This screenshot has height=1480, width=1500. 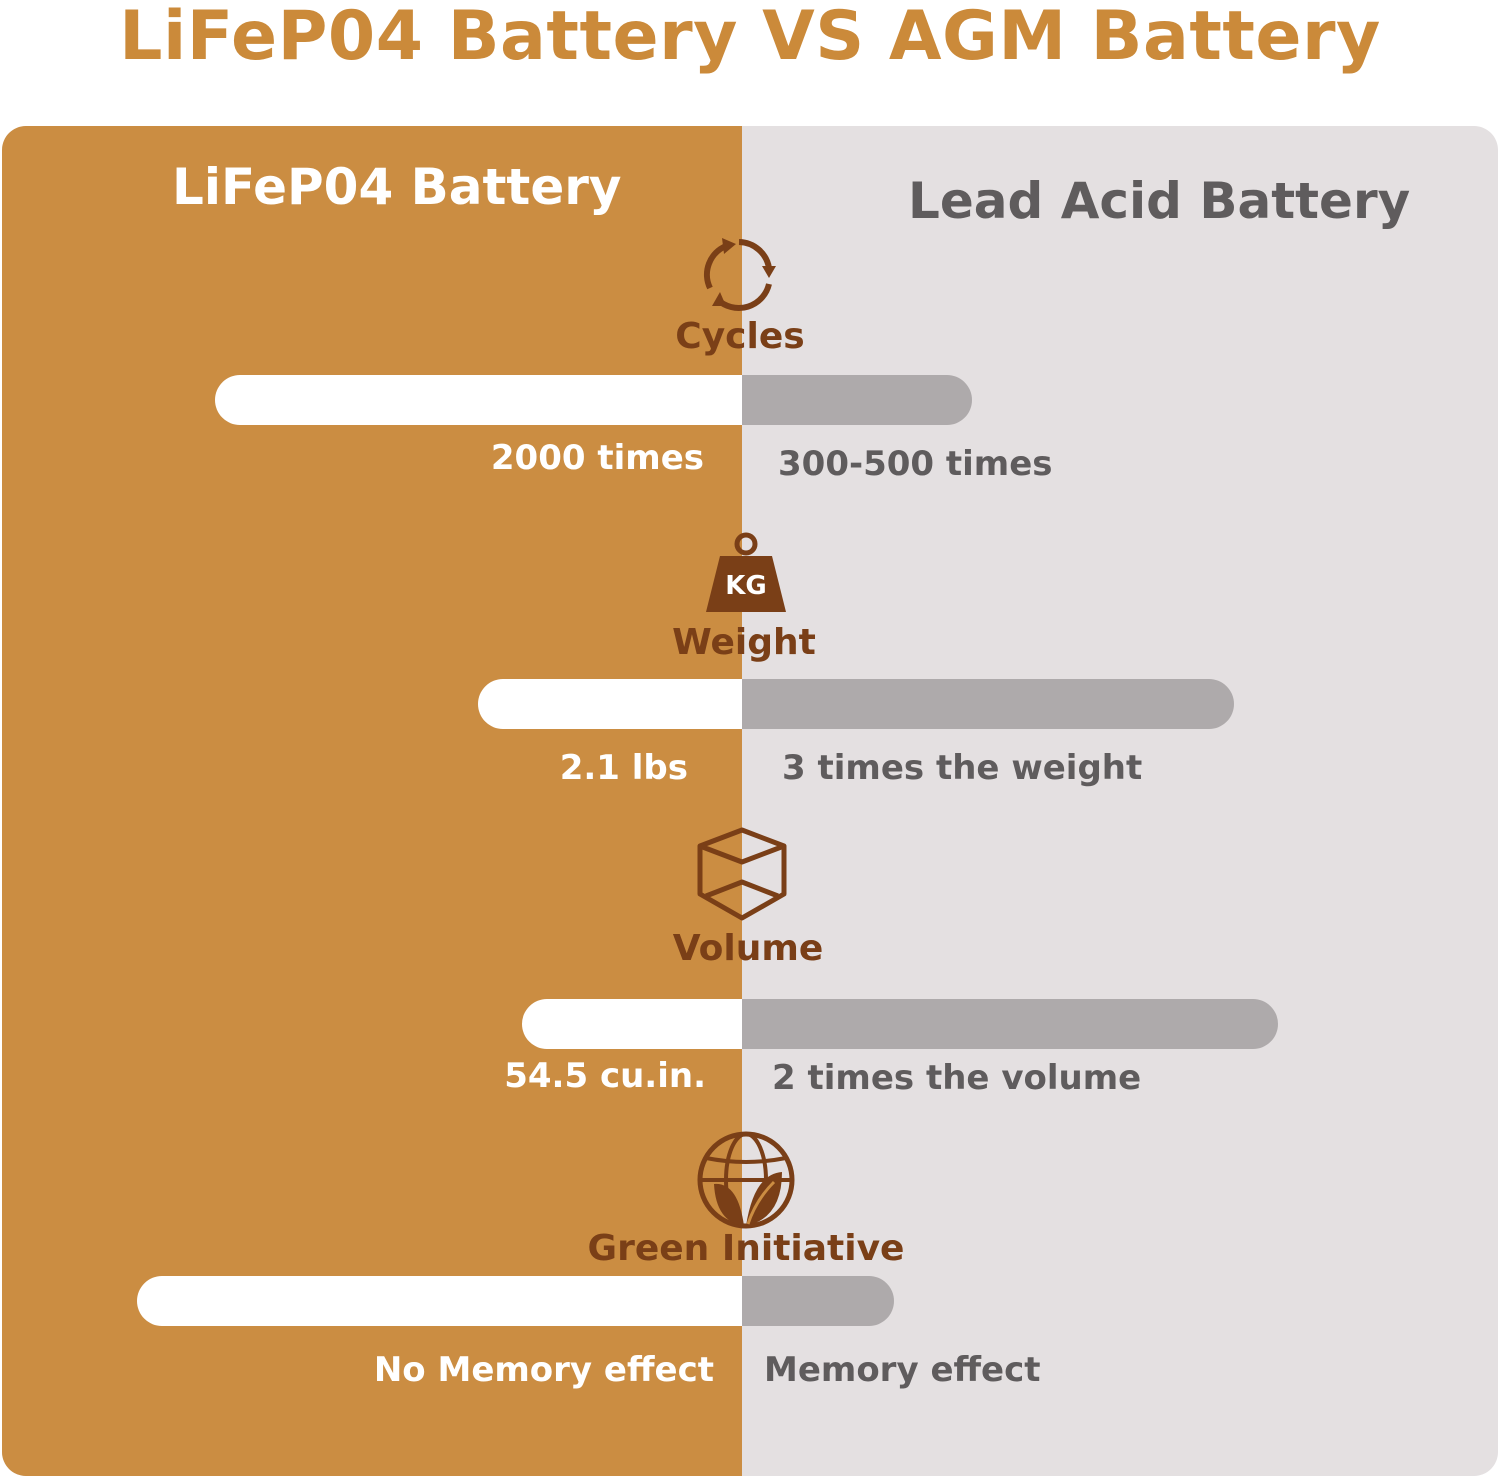 I want to click on lead-acid-cycles-bar, so click(x=857, y=400).